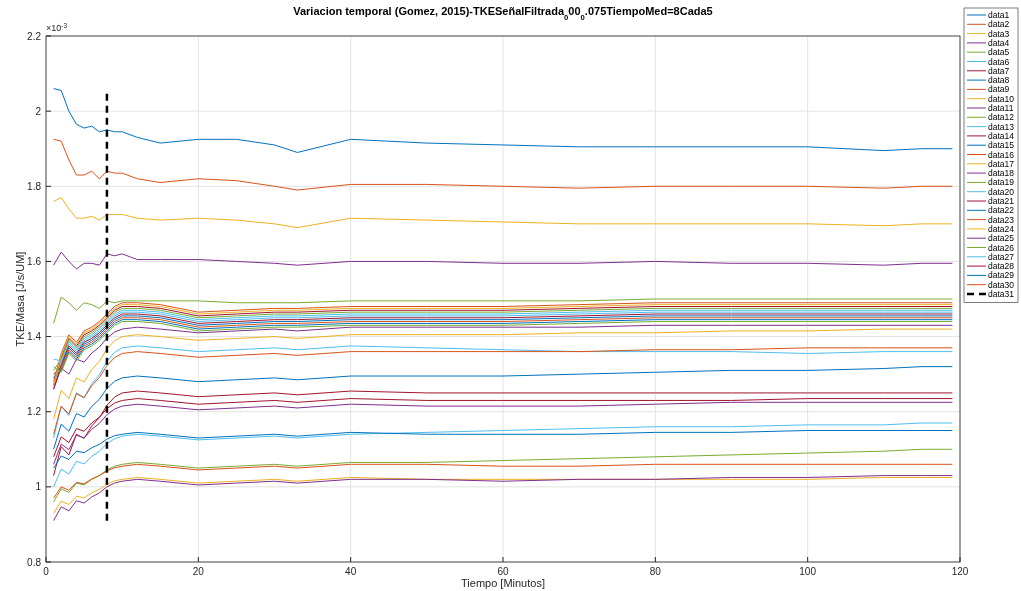  I want to click on legend-label: data25, so click(1001, 238).